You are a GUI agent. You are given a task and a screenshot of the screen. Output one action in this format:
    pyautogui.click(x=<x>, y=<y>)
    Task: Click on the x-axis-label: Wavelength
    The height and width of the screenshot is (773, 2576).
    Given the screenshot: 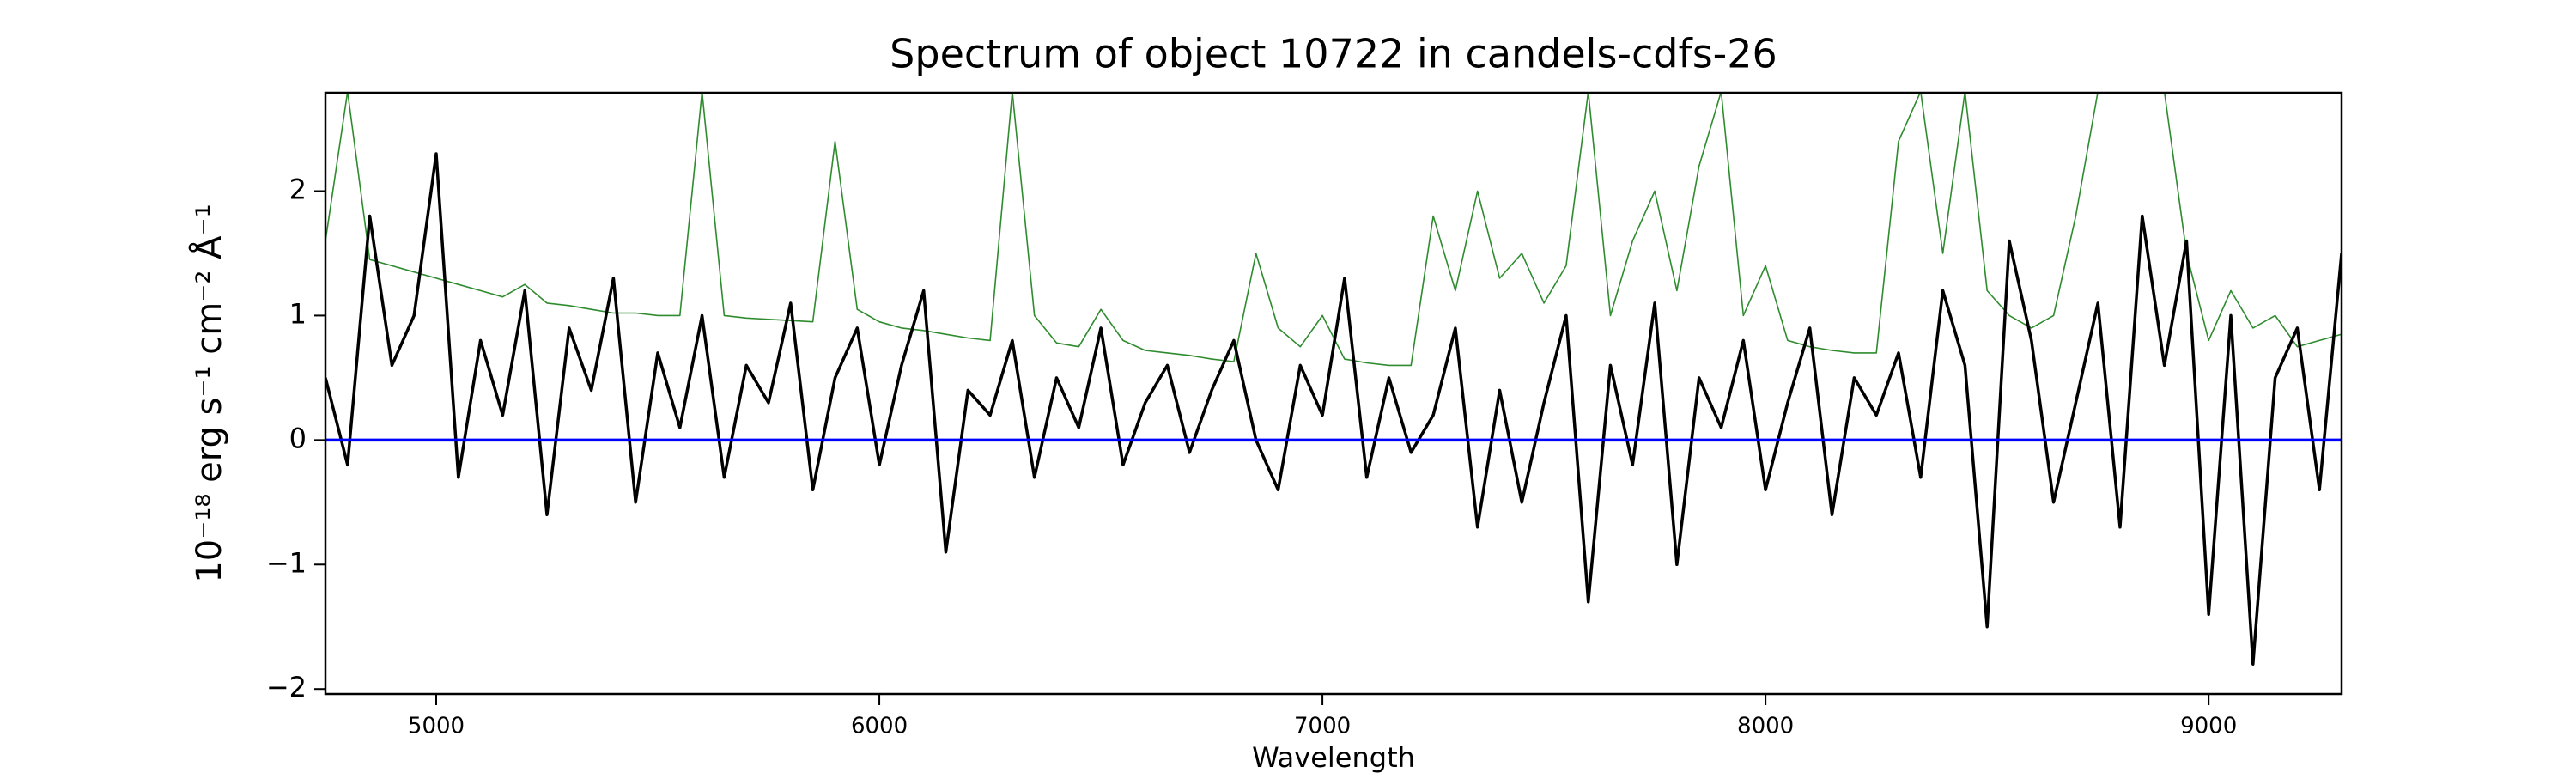 What is the action you would take?
    pyautogui.click(x=1334, y=757)
    